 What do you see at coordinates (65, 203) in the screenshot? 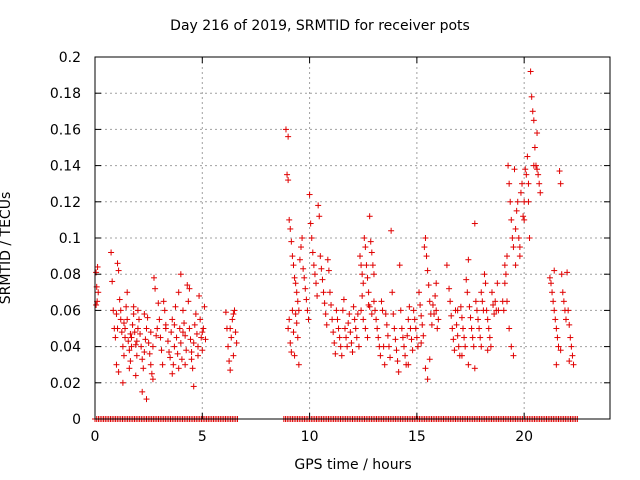
I see `y-tick-label: 0.12` at bounding box center [65, 203].